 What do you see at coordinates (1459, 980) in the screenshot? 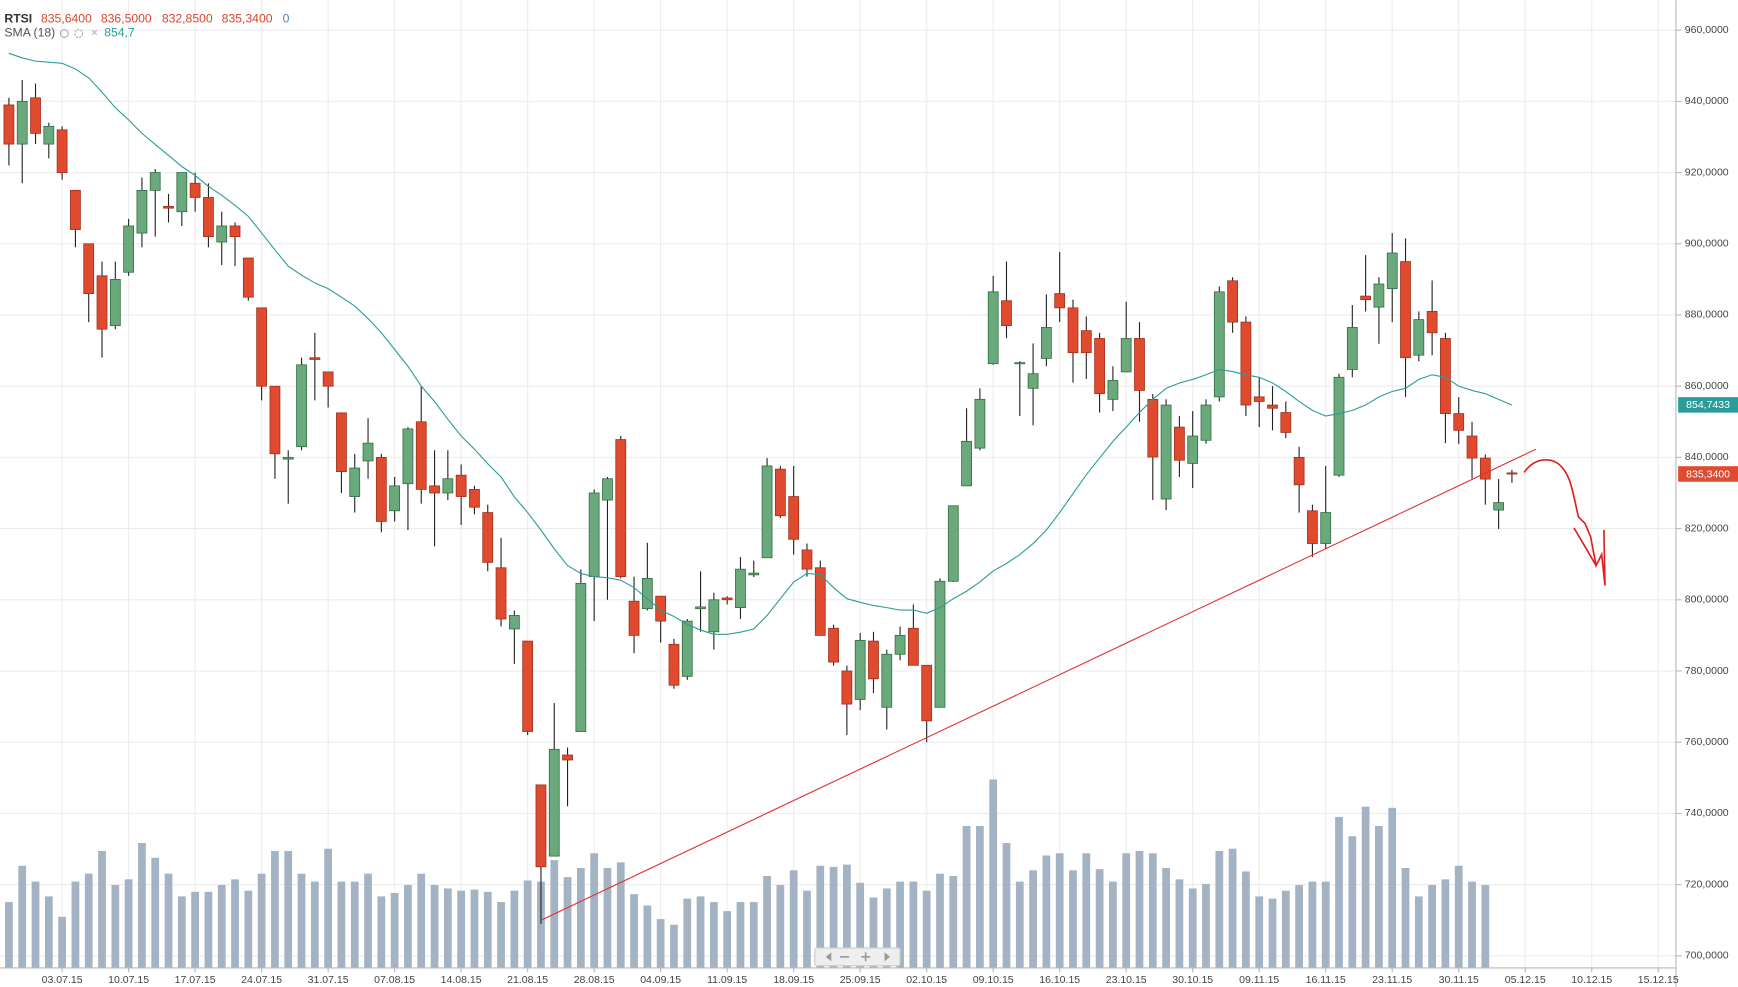
I see `x-tick-label: 30.11.15` at bounding box center [1459, 980].